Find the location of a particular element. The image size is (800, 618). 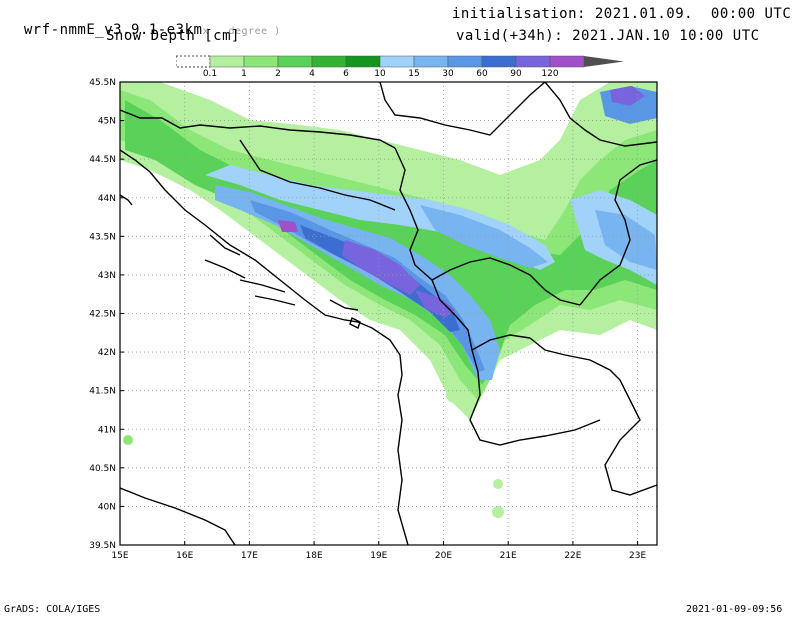

lon-tick-label: 22E is located at coordinates (572, 556).